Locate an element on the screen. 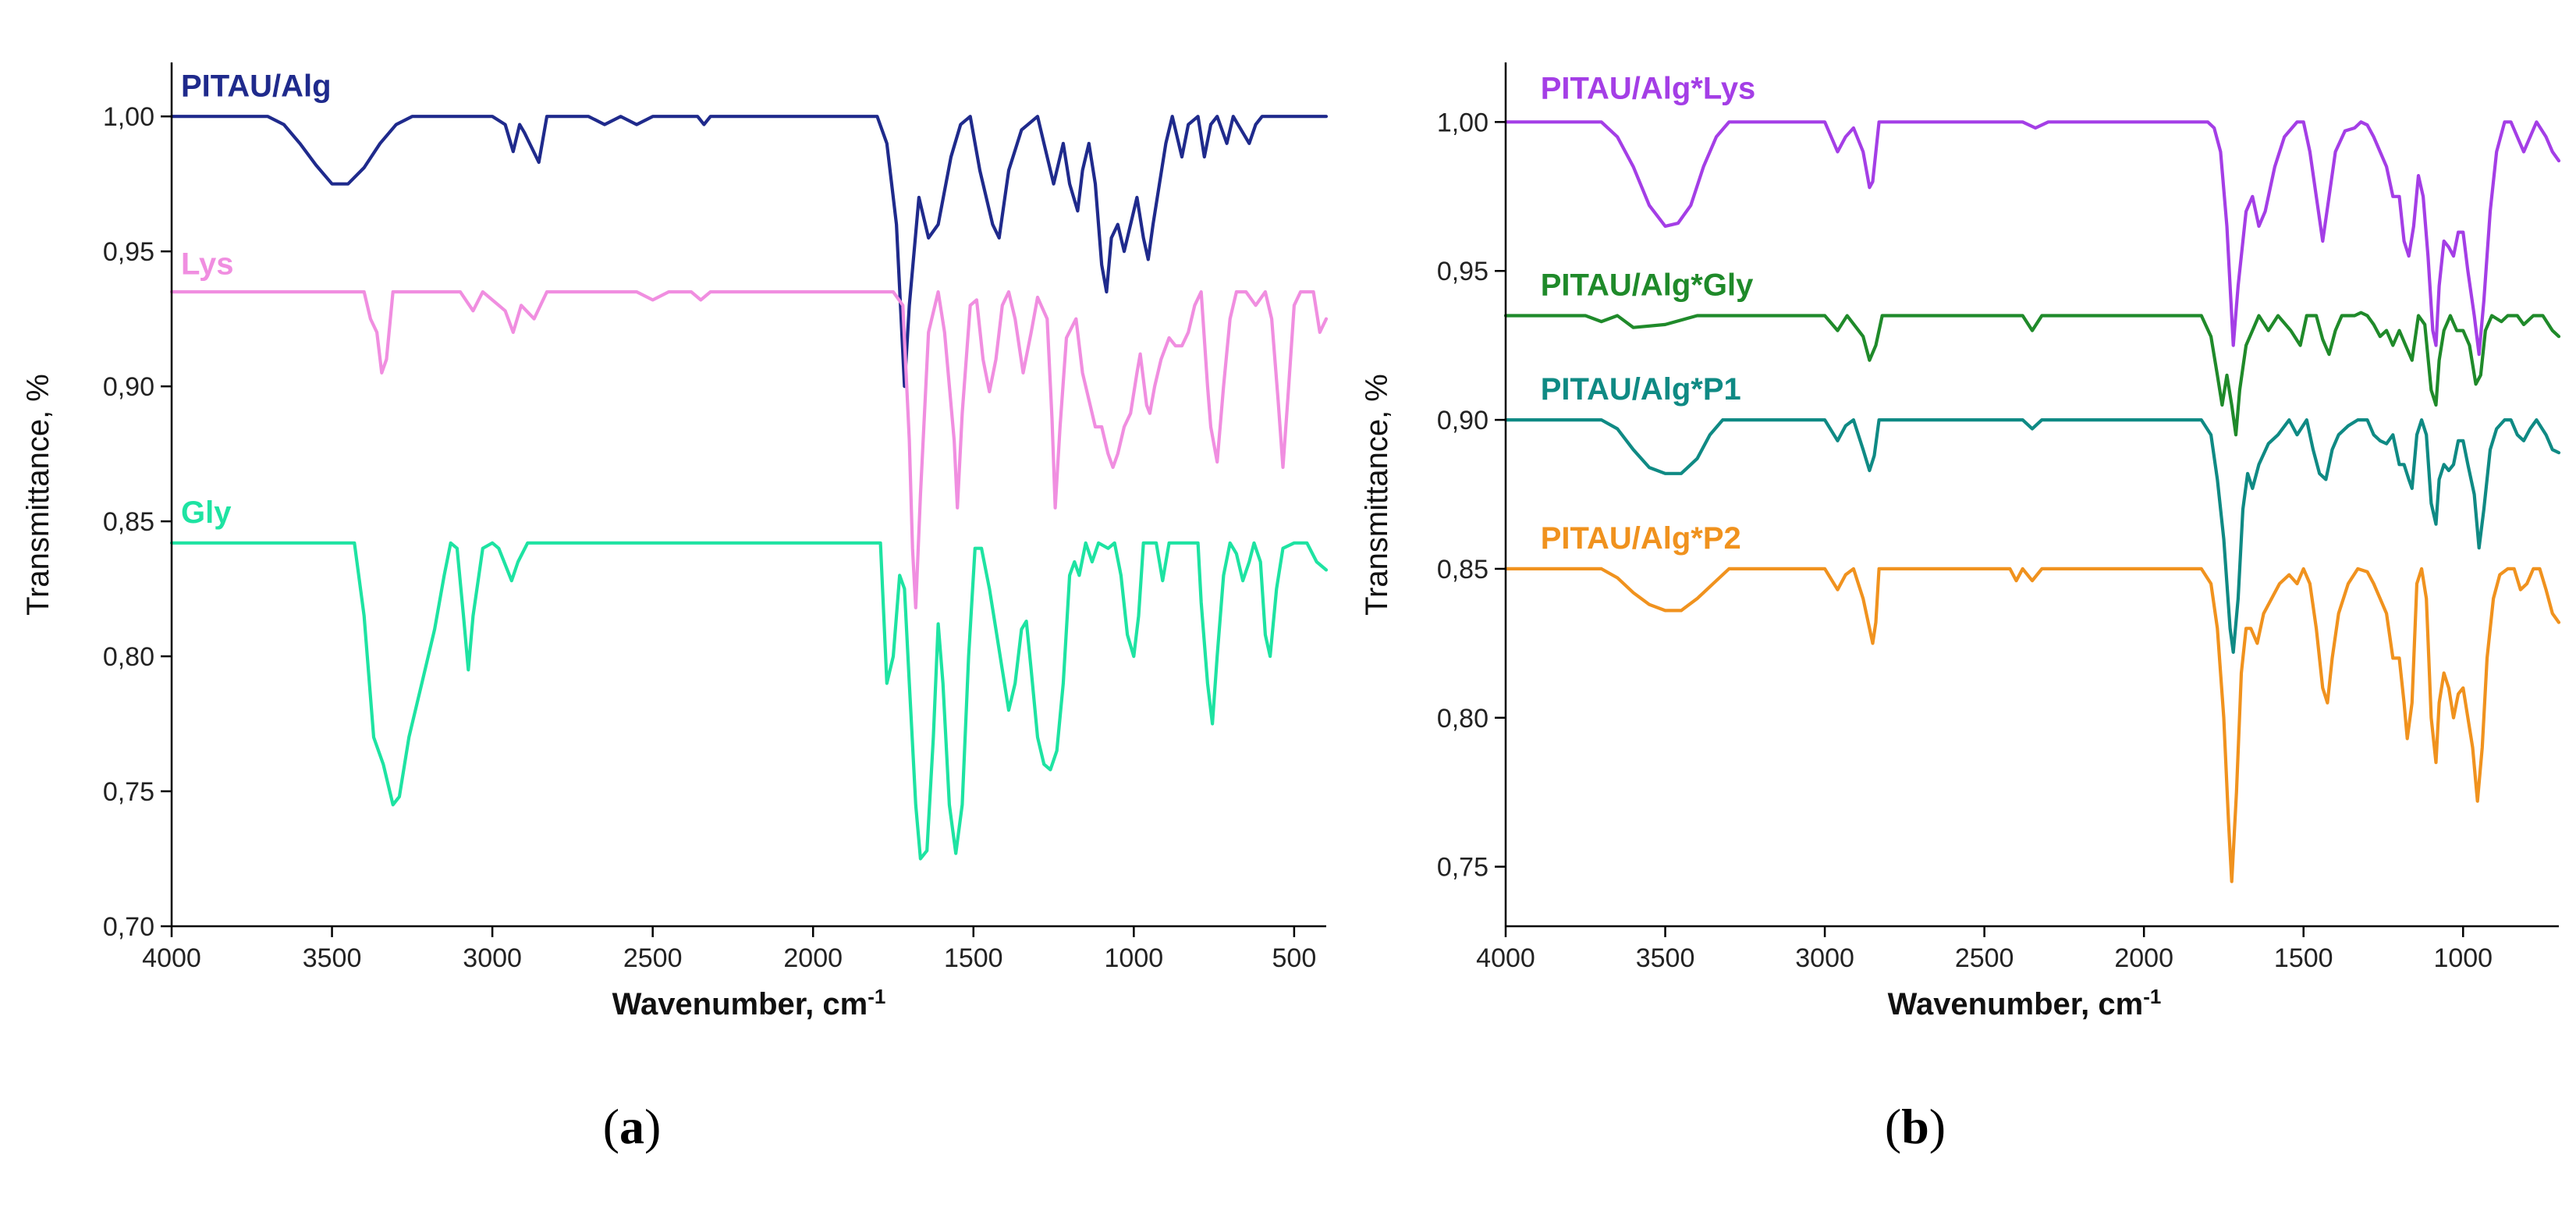 This screenshot has width=2576, height=1222. panel-a-y-tick-label: 0,75 is located at coordinates (128, 792).